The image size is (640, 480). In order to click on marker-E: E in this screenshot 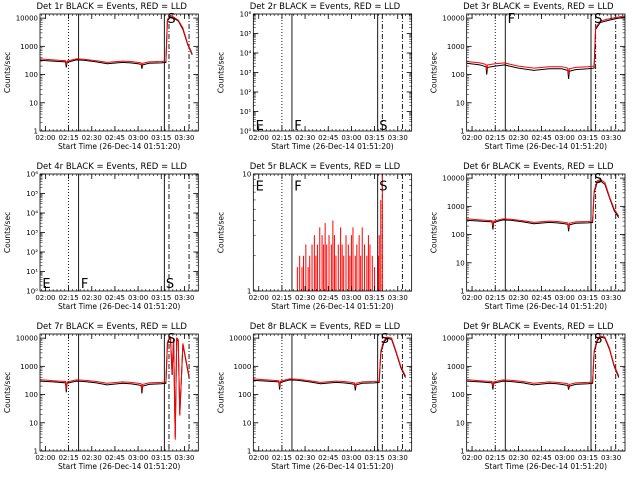, I will do `click(46, 284)`.